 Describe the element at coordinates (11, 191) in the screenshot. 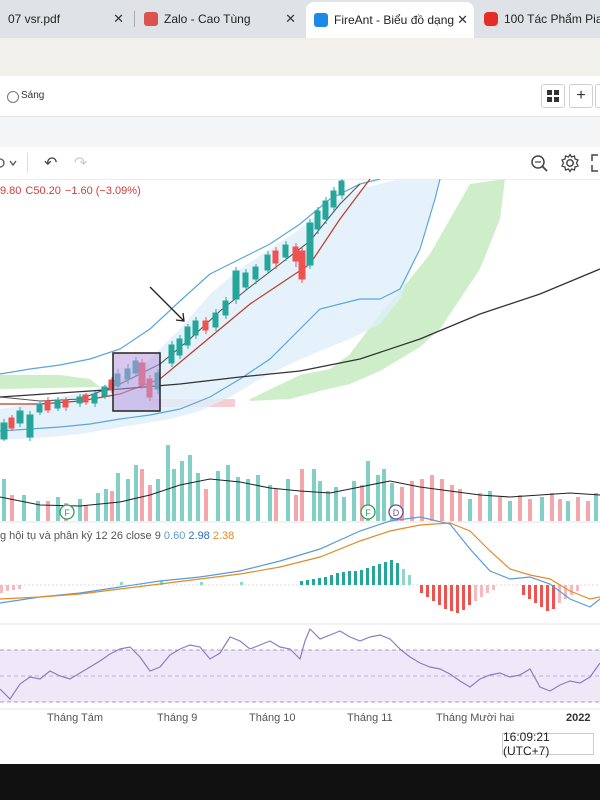

I see `legend-open: 9.80` at that location.